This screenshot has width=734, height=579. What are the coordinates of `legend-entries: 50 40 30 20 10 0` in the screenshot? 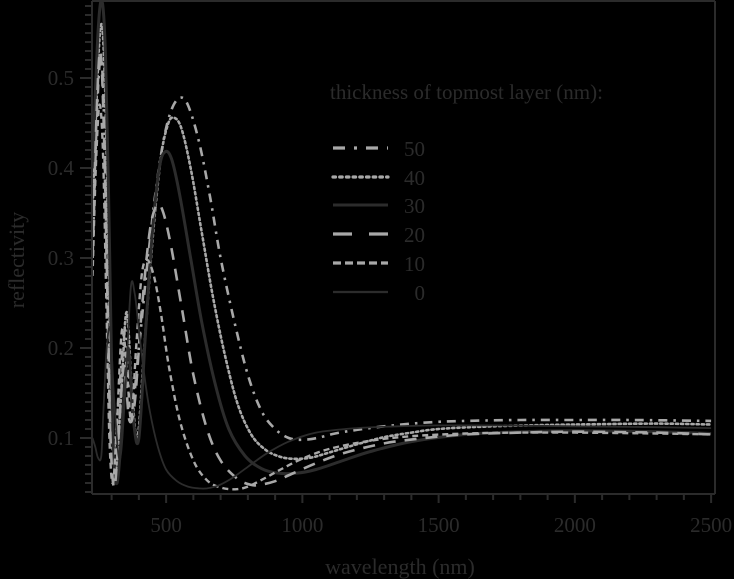 It's located at (378, 221).